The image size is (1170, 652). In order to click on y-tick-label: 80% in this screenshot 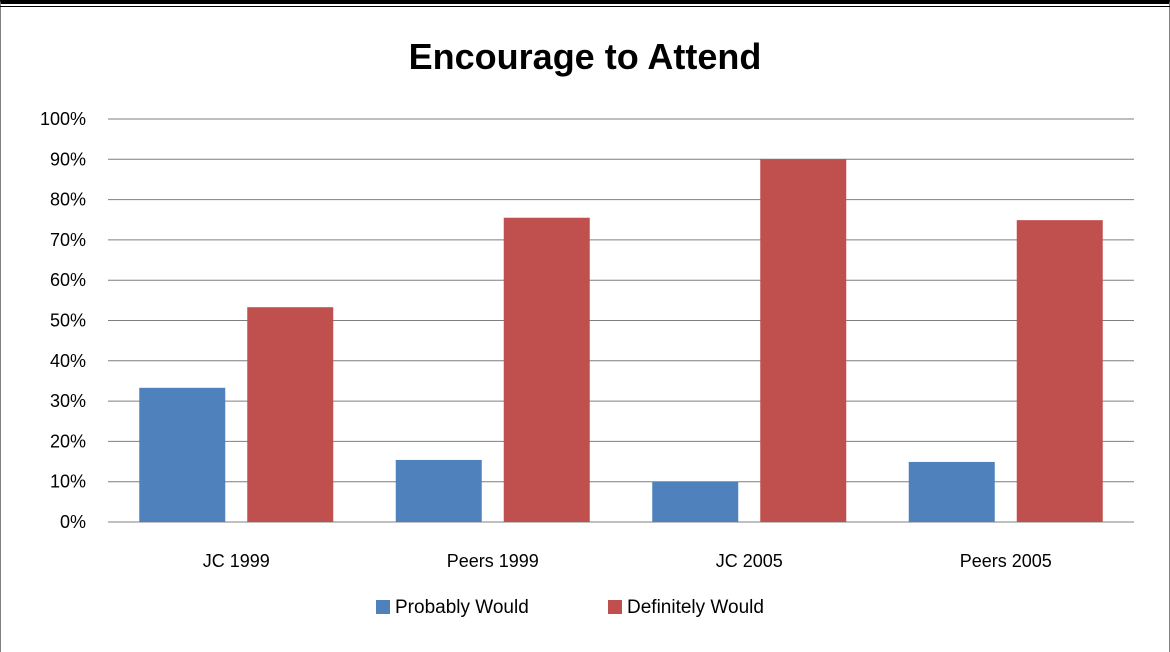, I will do `click(68, 200)`.